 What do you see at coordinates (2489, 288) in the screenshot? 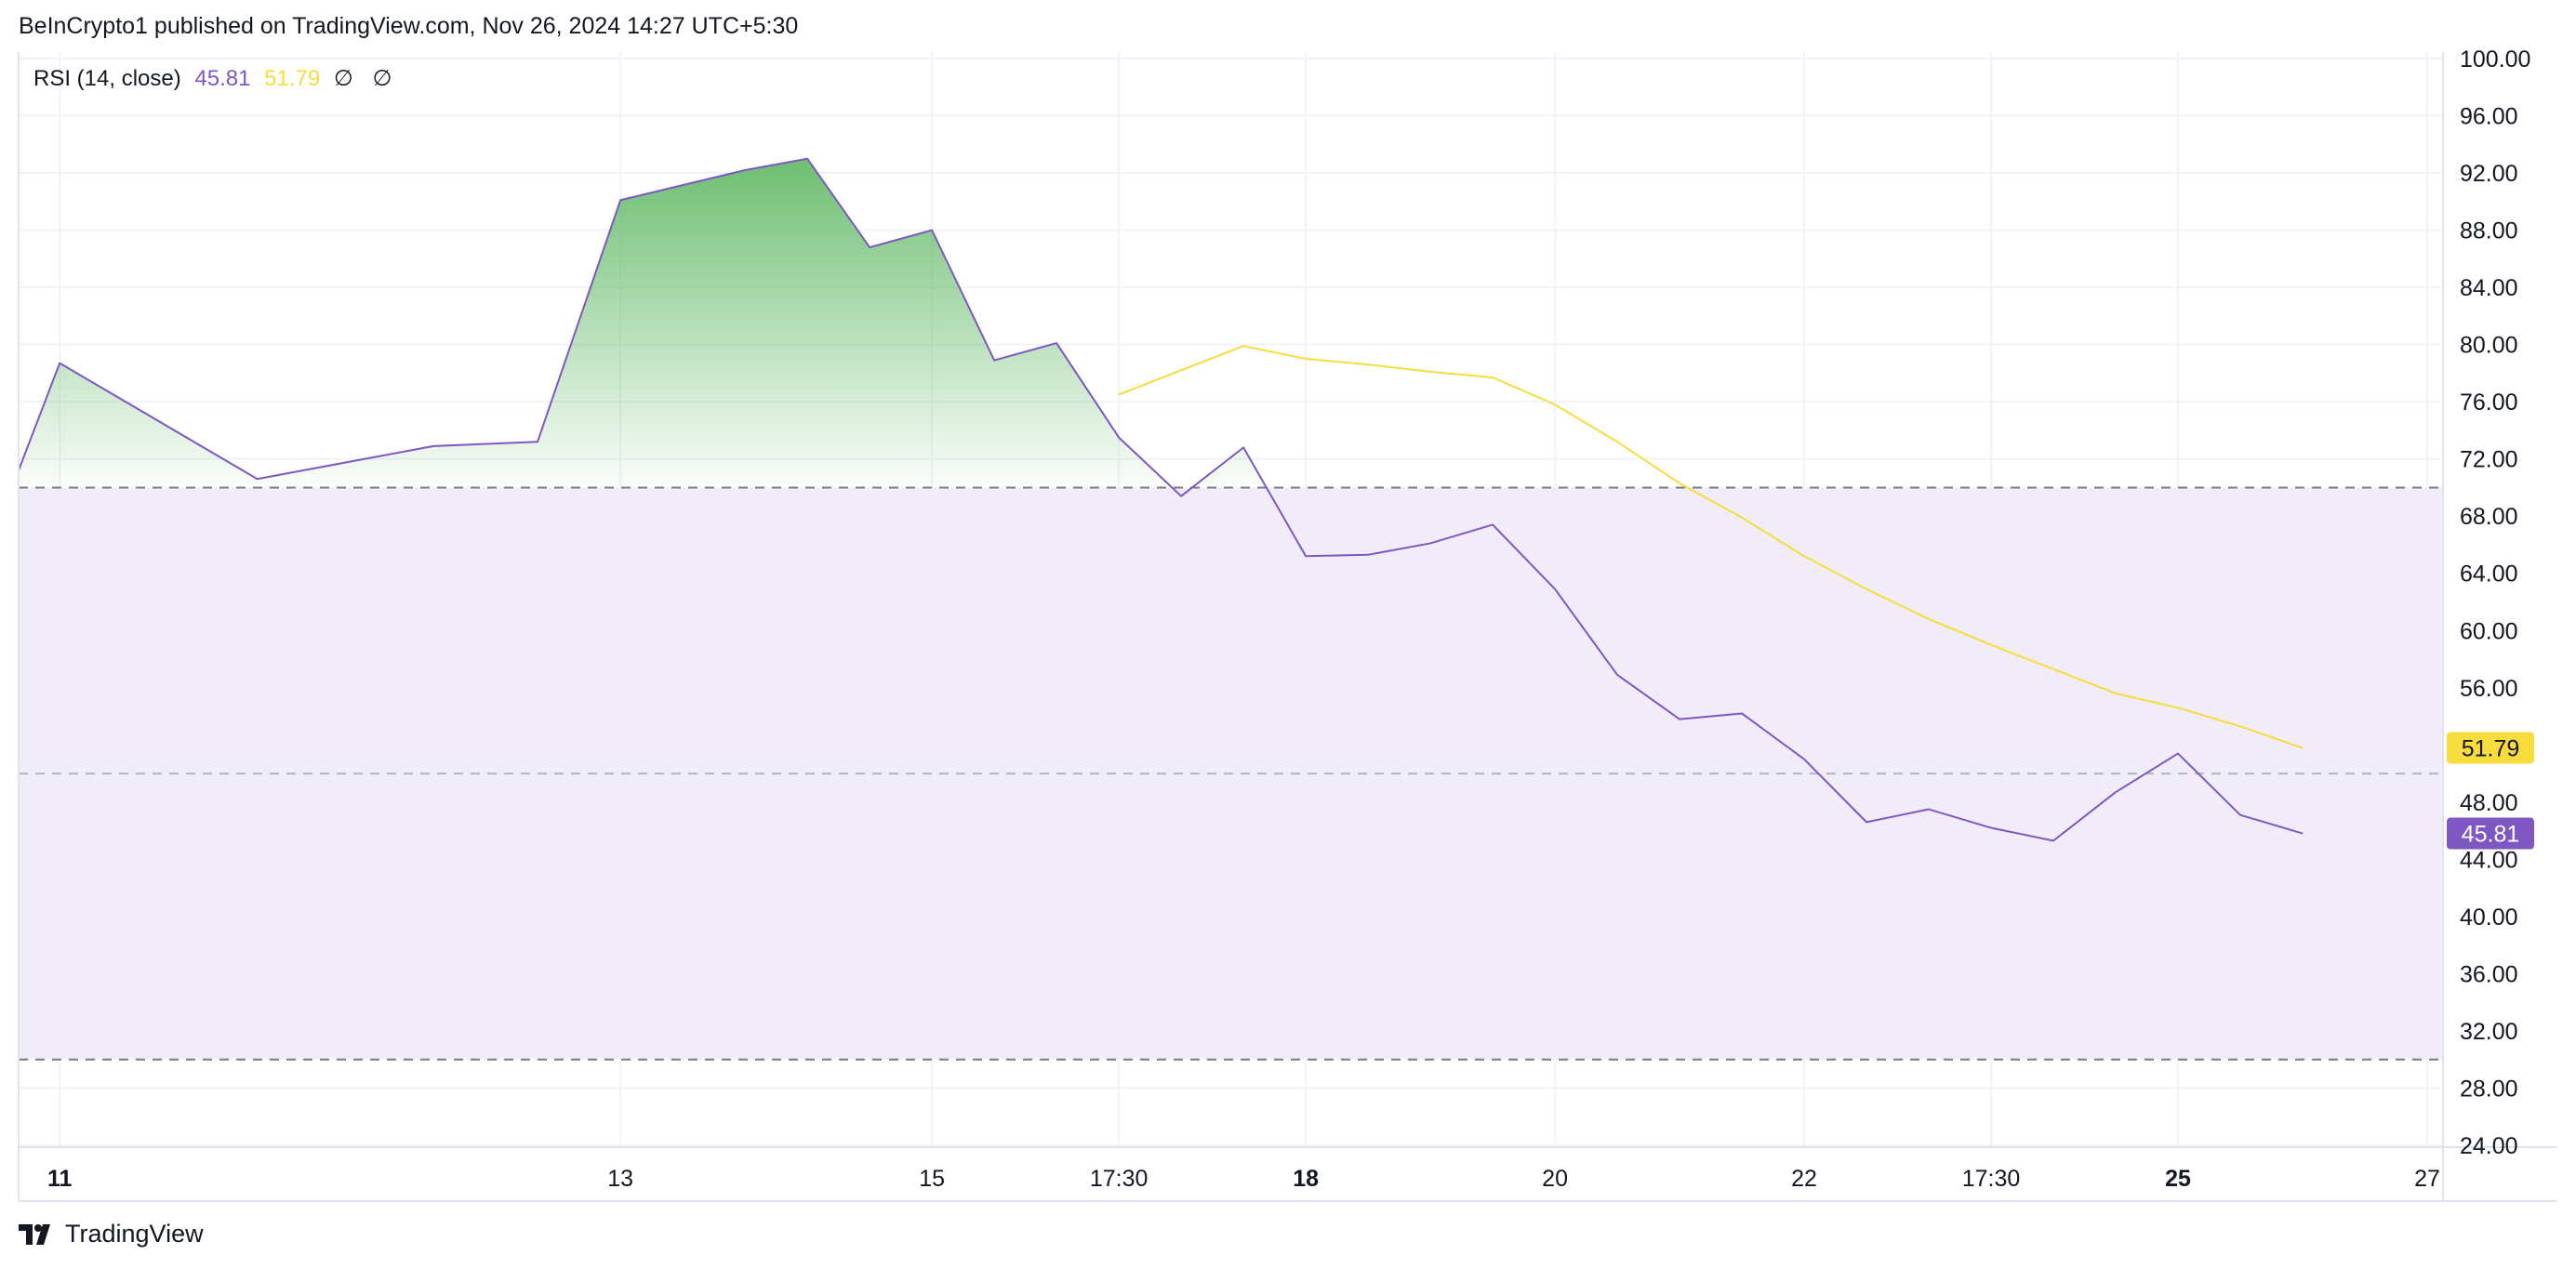
I see `y-tick-label: 84.00` at bounding box center [2489, 288].